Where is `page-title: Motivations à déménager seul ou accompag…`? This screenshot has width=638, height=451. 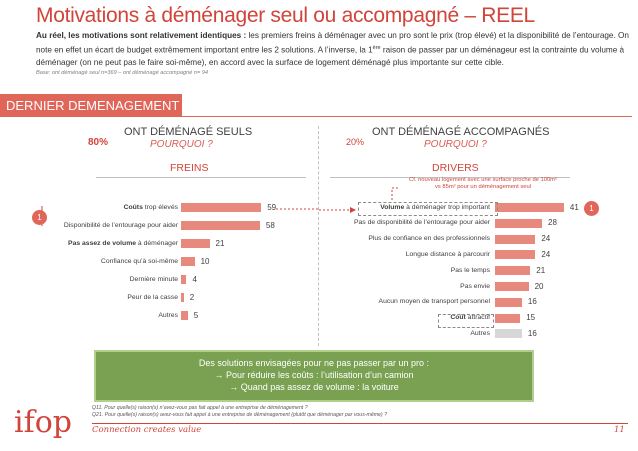
page-title: Motivations à déménager seul ou accompag… is located at coordinates (285, 15).